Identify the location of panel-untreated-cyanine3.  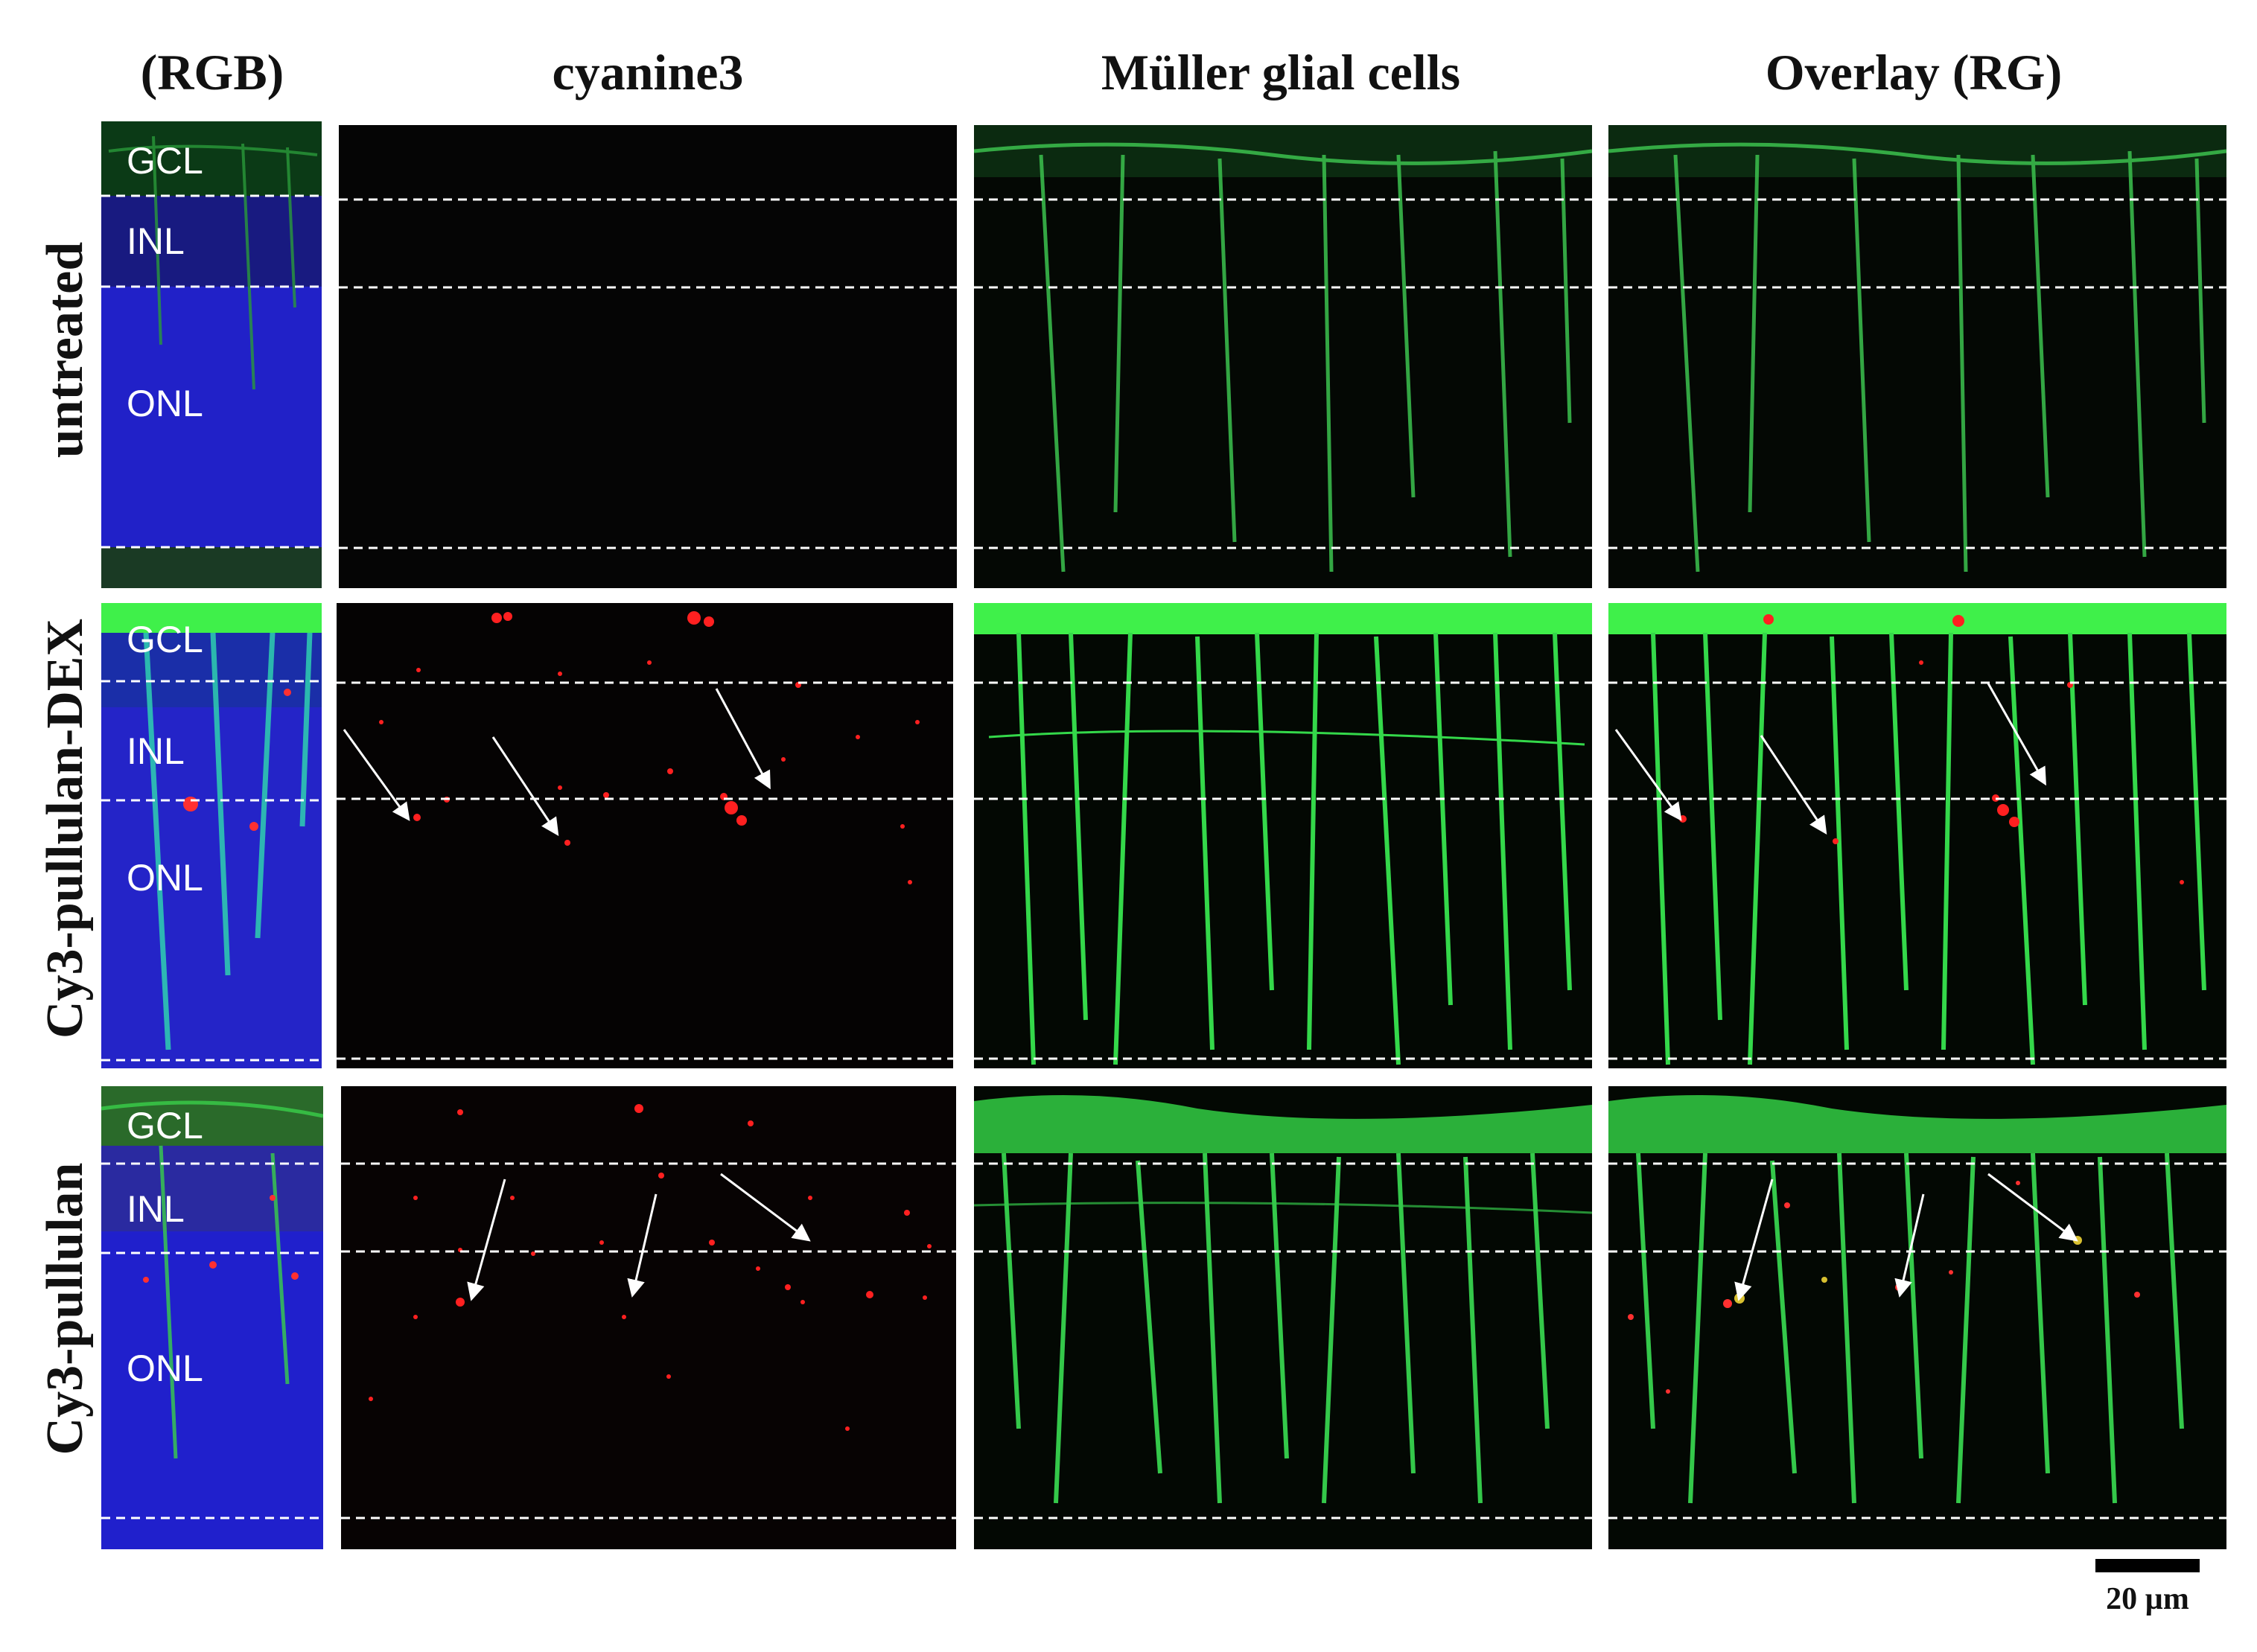
(648, 356).